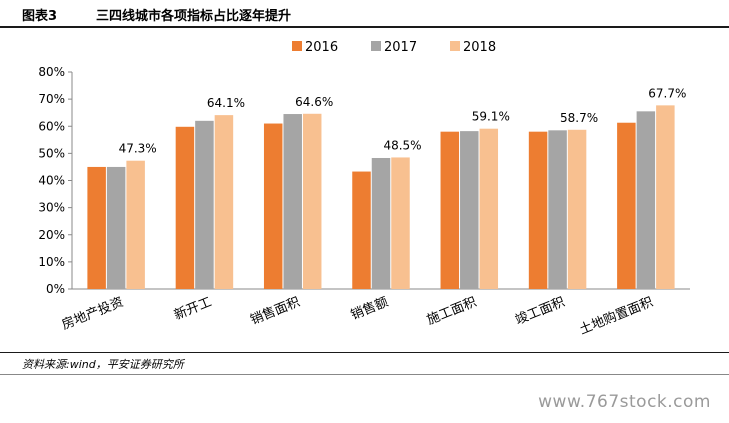  I want to click on legend-swatch-2017, so click(376, 46).